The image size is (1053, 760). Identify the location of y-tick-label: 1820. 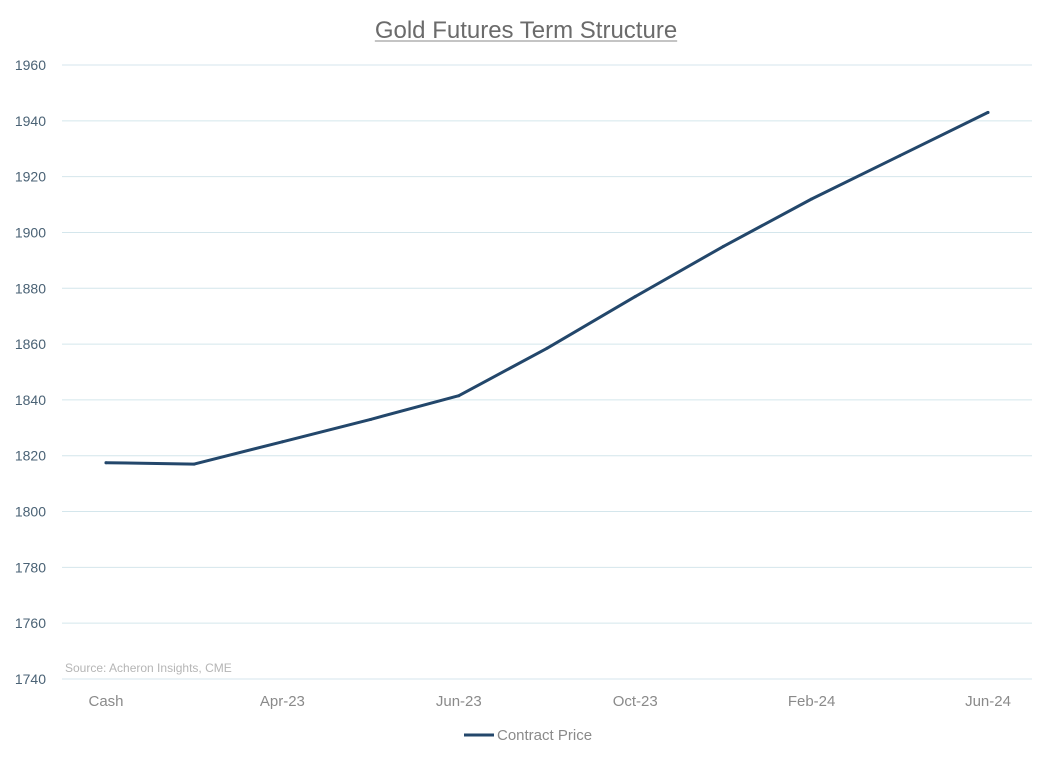
(30, 456).